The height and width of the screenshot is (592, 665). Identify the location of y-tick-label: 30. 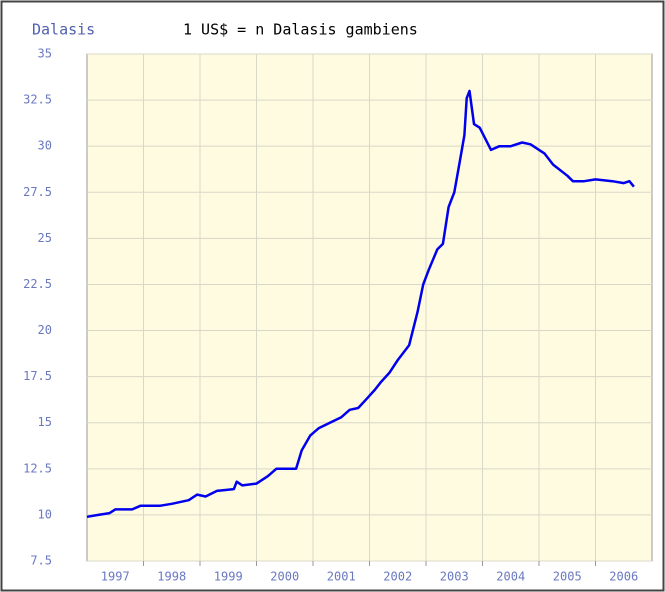
(45, 146).